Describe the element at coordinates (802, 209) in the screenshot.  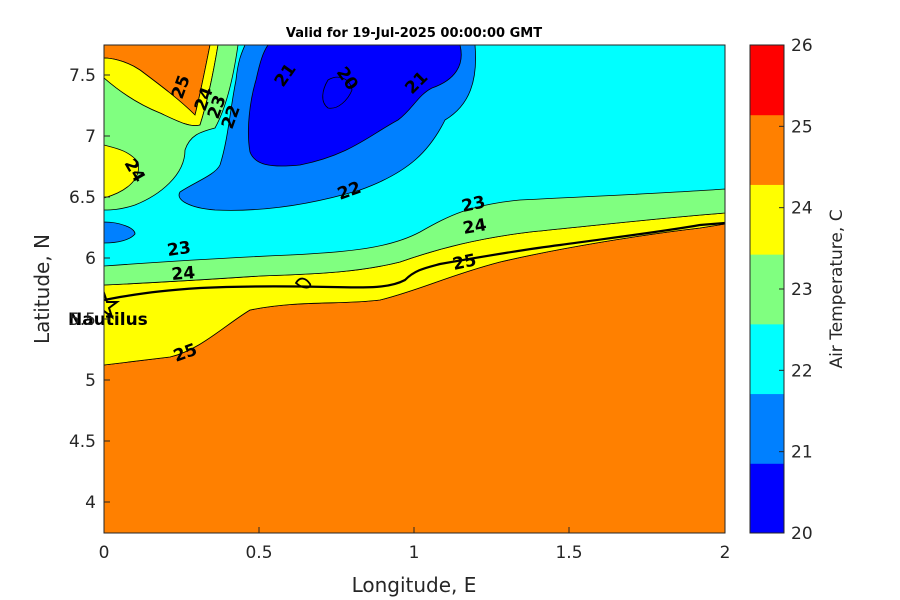
I see `colorbar-tick-label: 24` at that location.